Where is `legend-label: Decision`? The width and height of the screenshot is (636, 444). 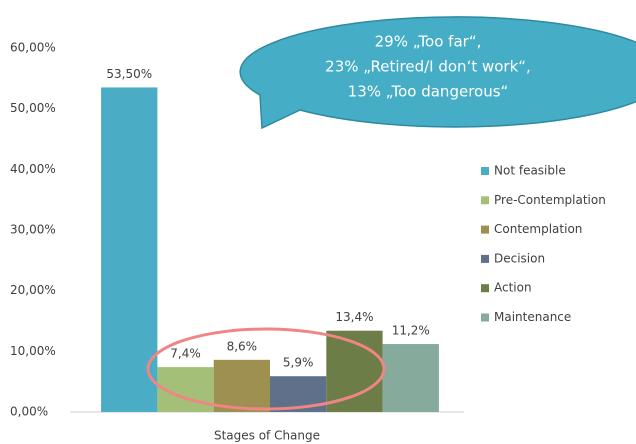
legend-label: Decision is located at coordinates (519, 258).